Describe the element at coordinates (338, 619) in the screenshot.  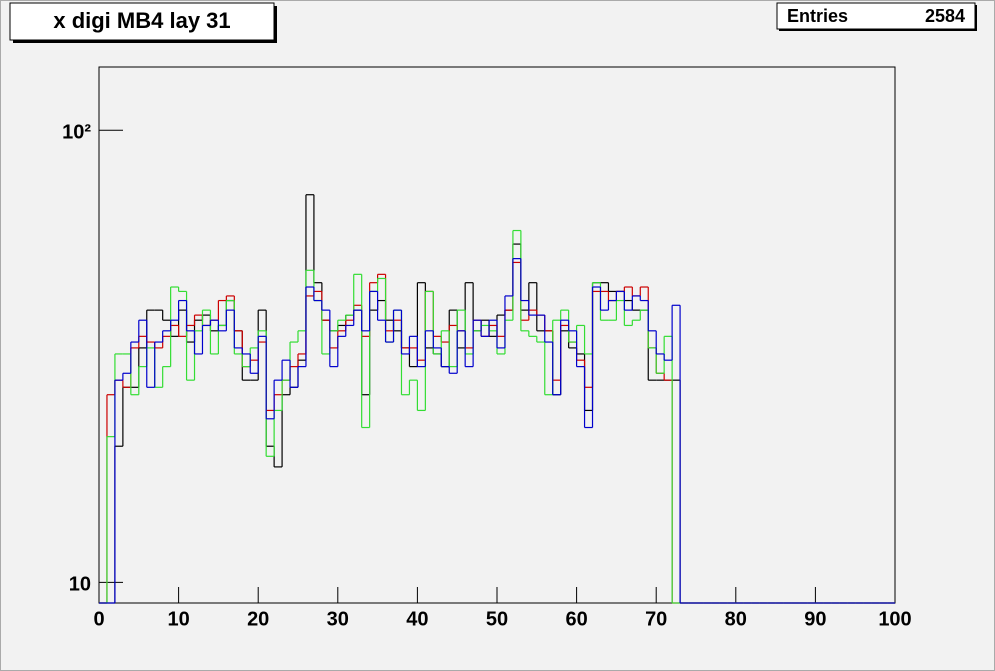
I see `x-tick-label: 30` at that location.